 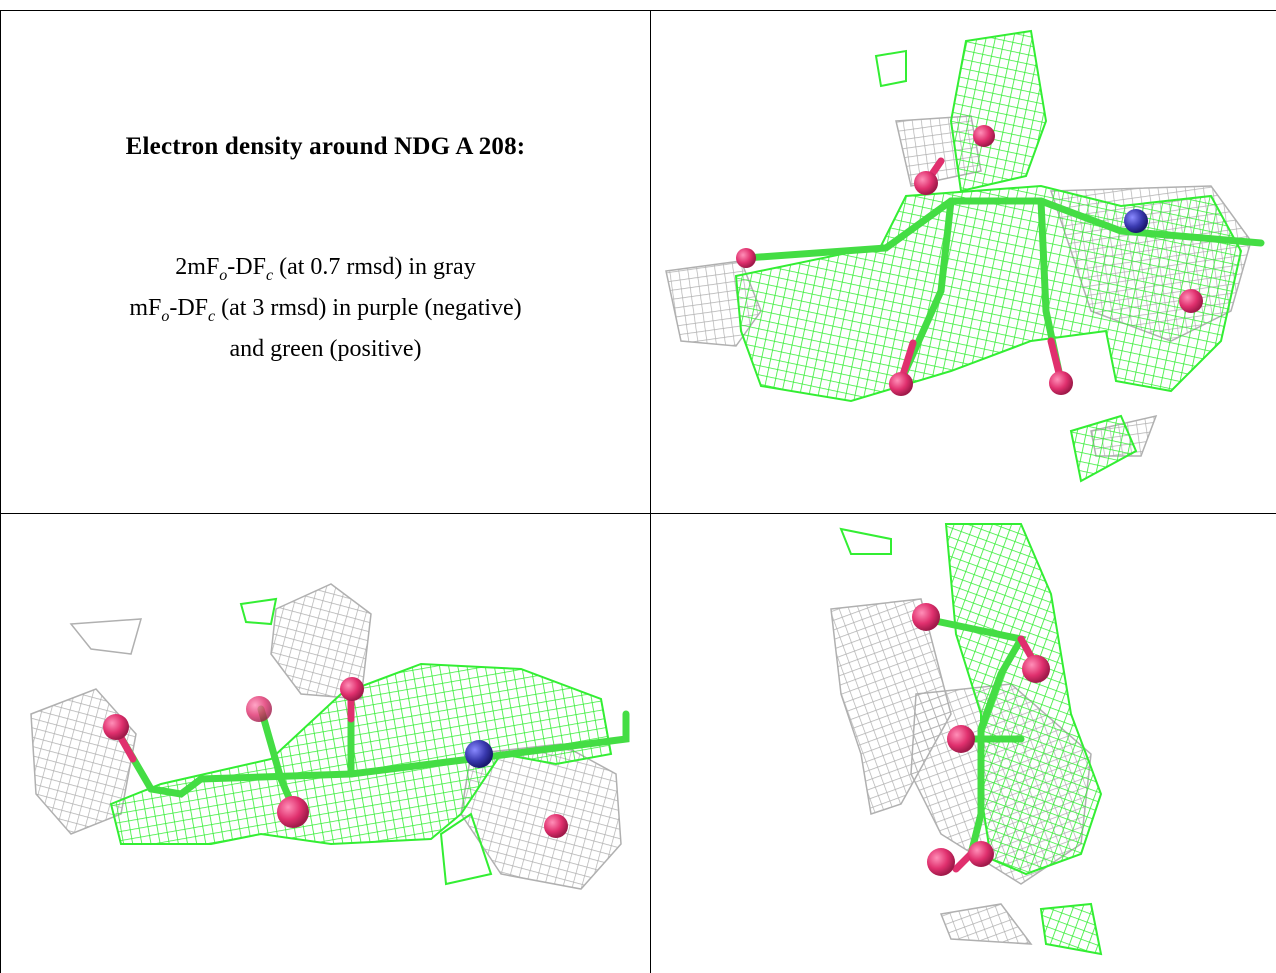 I want to click on legend-1-suffix: (at 0.7 rmsd) in gray, so click(x=374, y=267).